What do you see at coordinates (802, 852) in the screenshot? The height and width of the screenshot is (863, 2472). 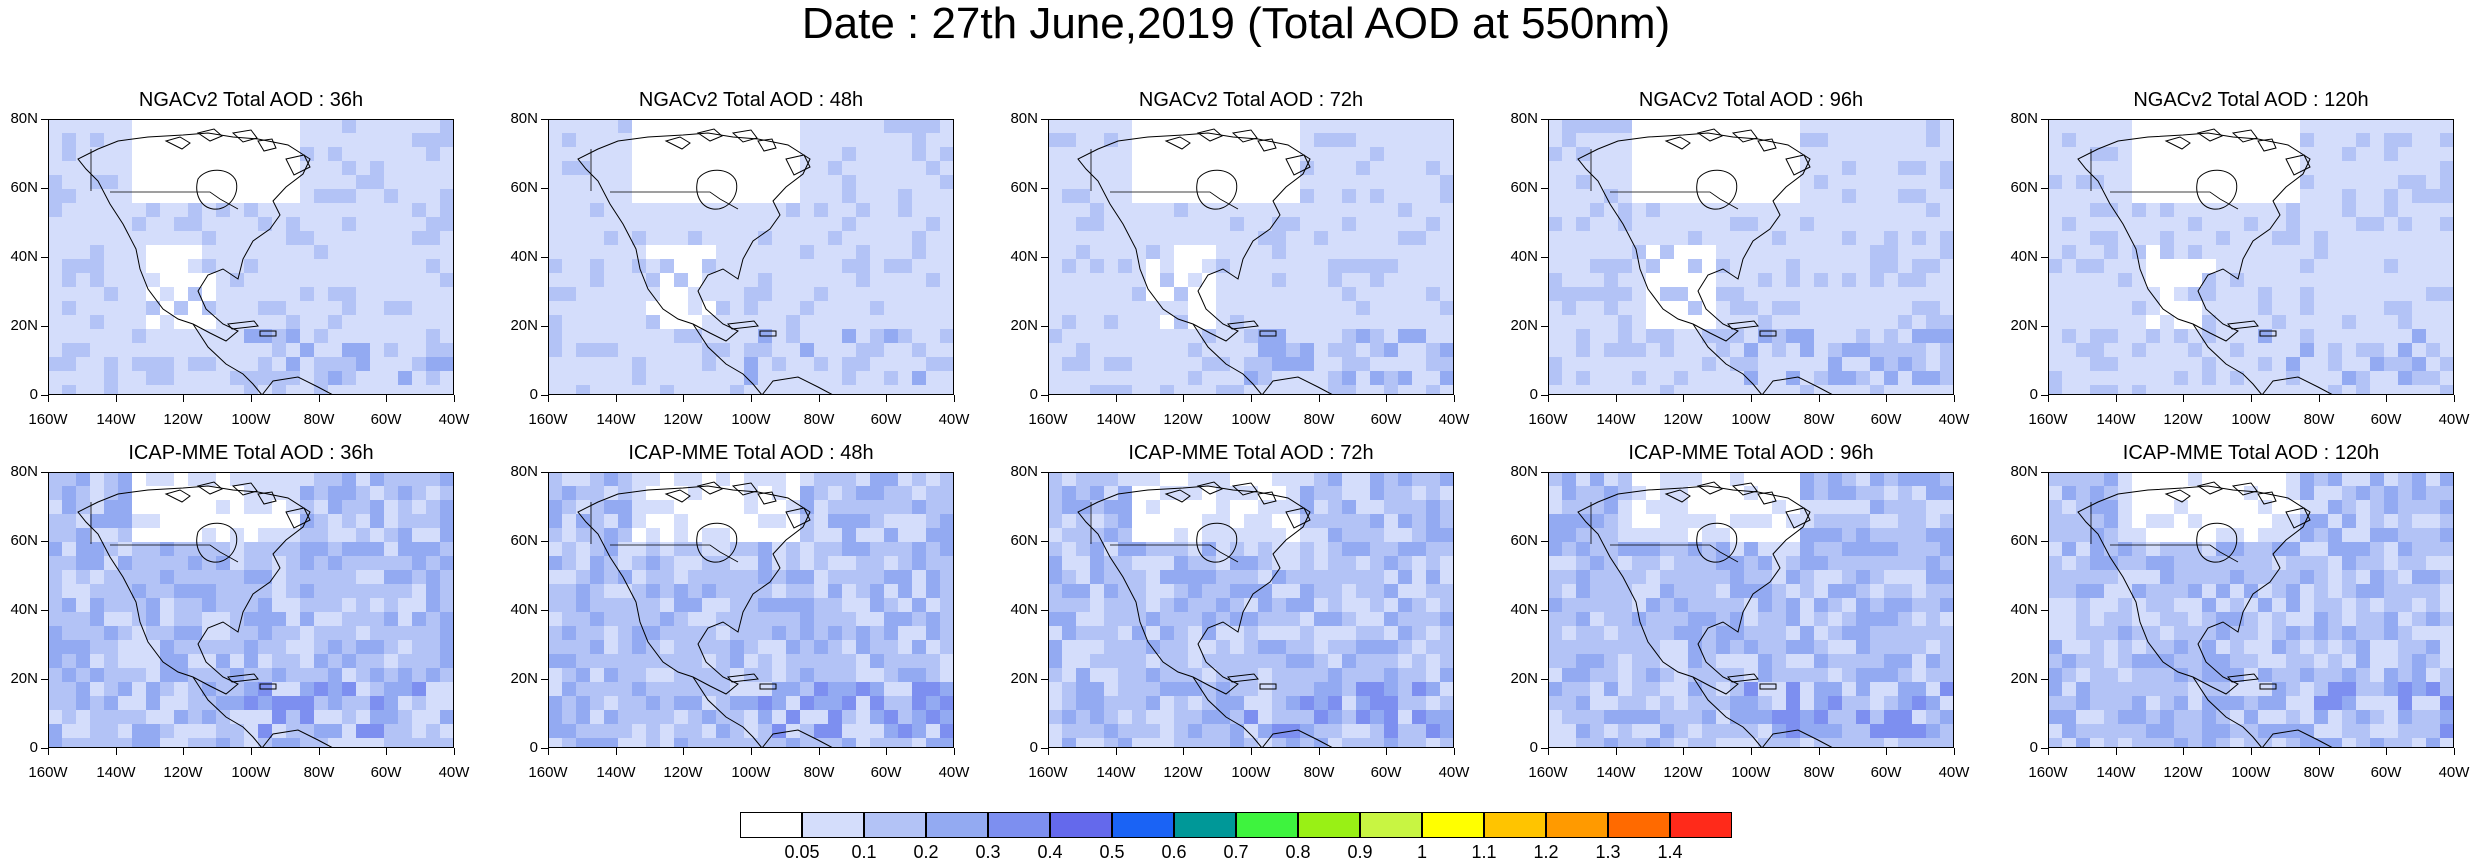 I see `colorbar-label: 0.05` at bounding box center [802, 852].